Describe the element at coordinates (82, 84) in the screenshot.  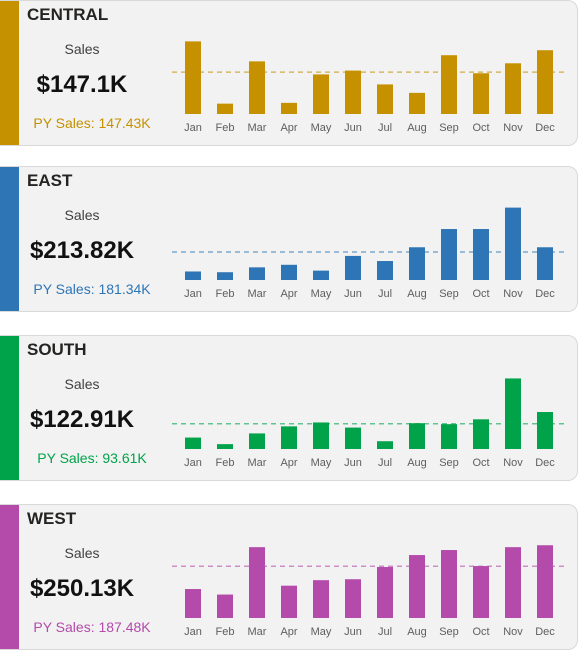
I see `kpi-value: $147.1K` at that location.